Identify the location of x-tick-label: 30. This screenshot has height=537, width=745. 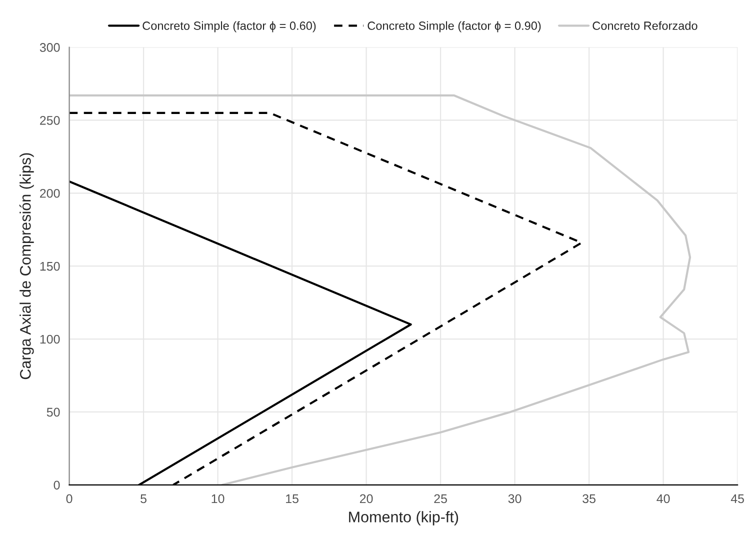
(515, 499).